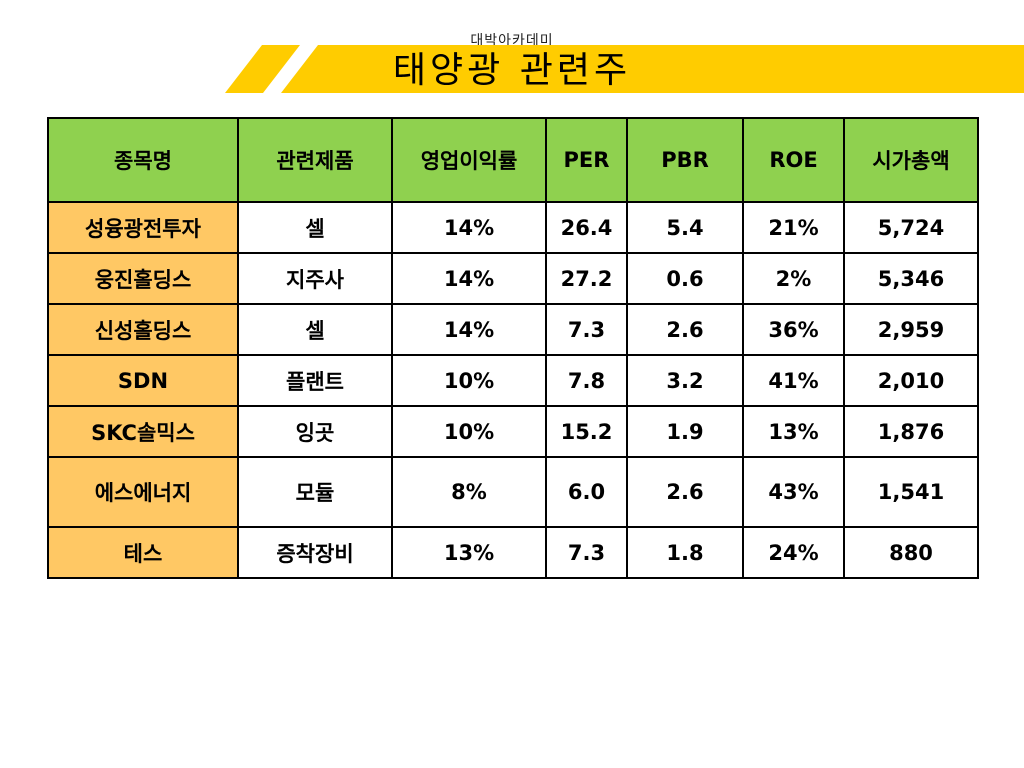 The width and height of the screenshot is (1024, 768). What do you see at coordinates (315, 160) in the screenshot?
I see `column-header-product: 관련제품` at bounding box center [315, 160].